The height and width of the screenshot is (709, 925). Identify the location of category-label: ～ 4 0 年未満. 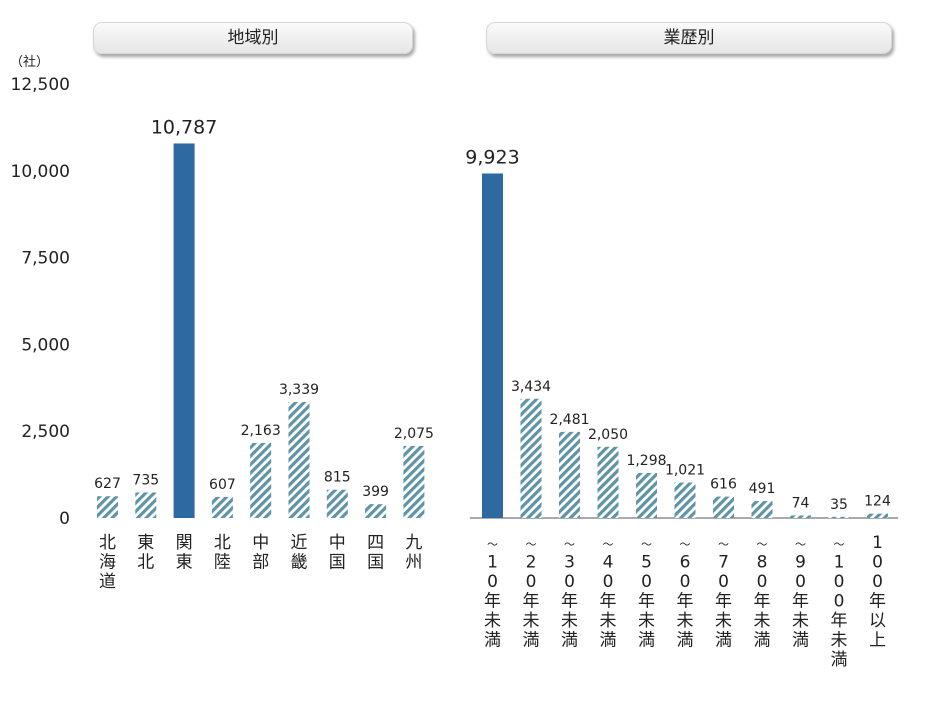
(608, 594).